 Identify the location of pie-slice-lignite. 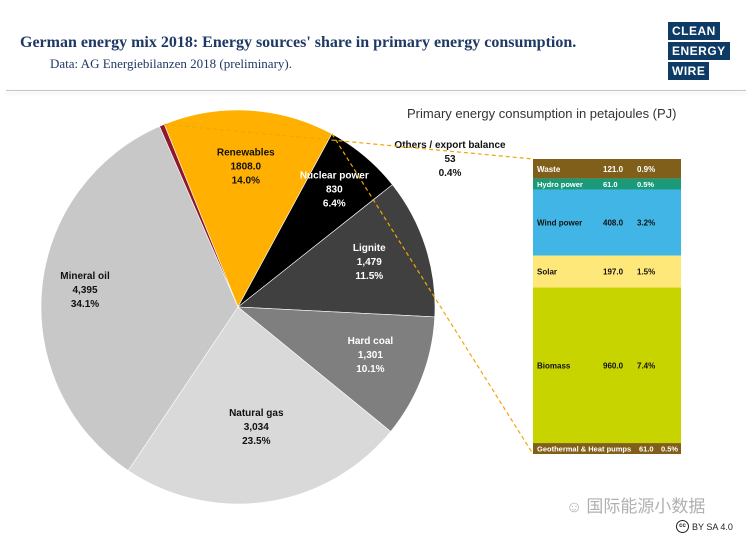
(336, 251).